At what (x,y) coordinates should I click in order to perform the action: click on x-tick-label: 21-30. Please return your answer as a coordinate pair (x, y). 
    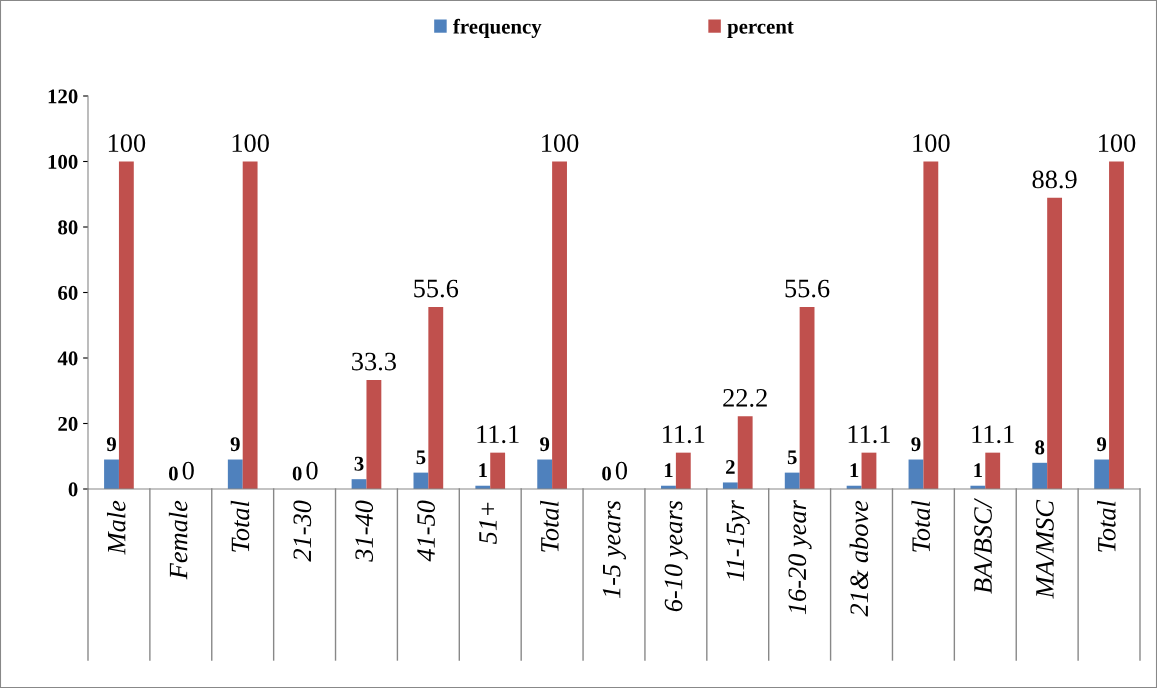
    Looking at the image, I should click on (302, 531).